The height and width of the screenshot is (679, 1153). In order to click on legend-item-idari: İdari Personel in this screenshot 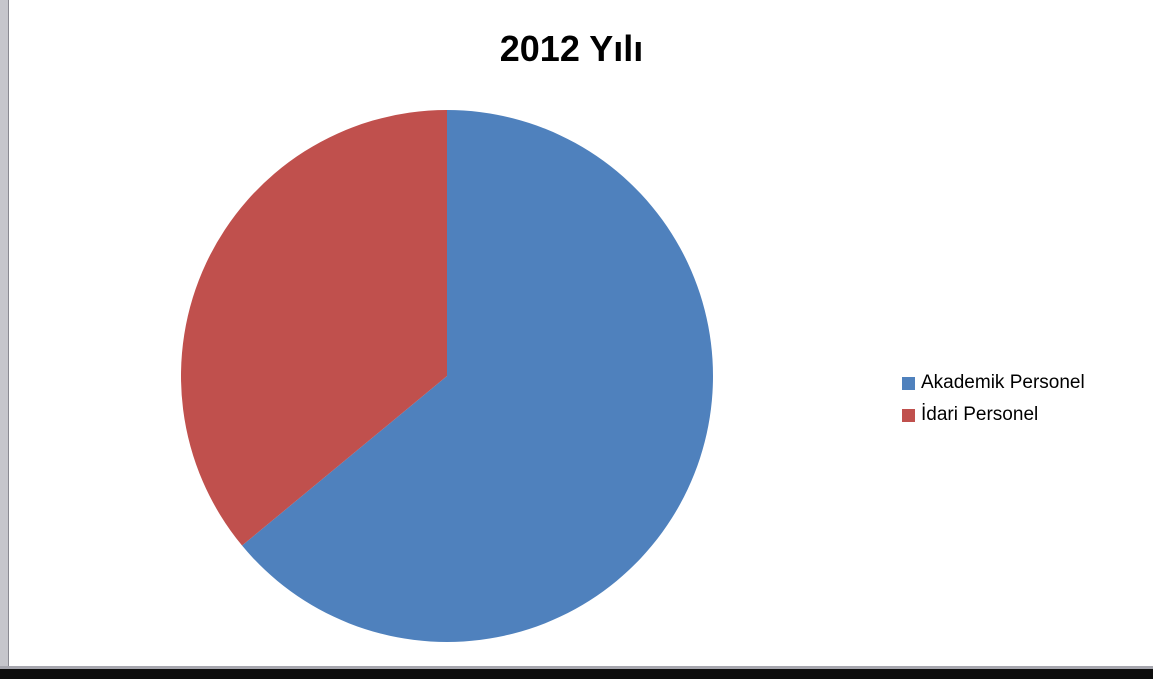, I will do `click(993, 415)`.